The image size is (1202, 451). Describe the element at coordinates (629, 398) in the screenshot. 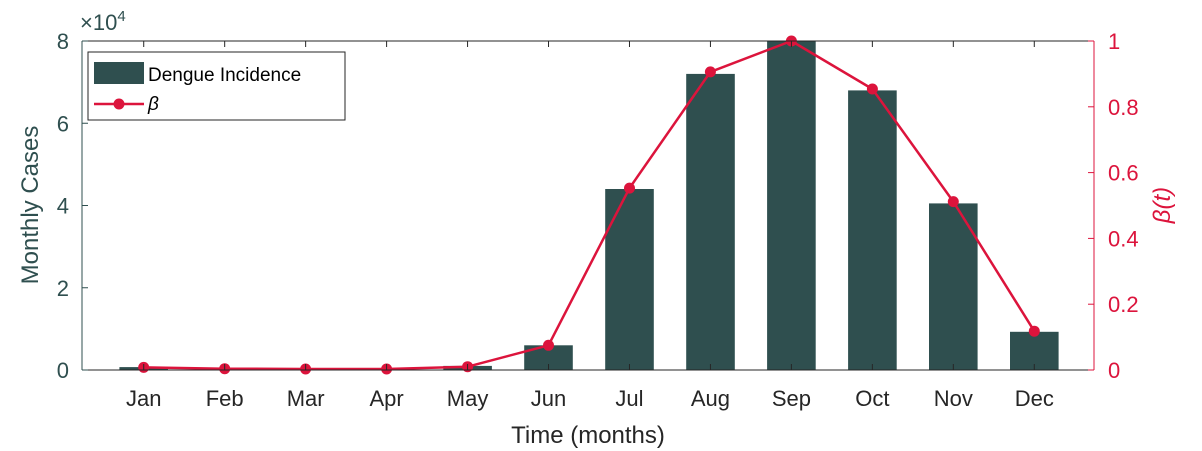

I see `x-tick-label-jul: Jul` at that location.